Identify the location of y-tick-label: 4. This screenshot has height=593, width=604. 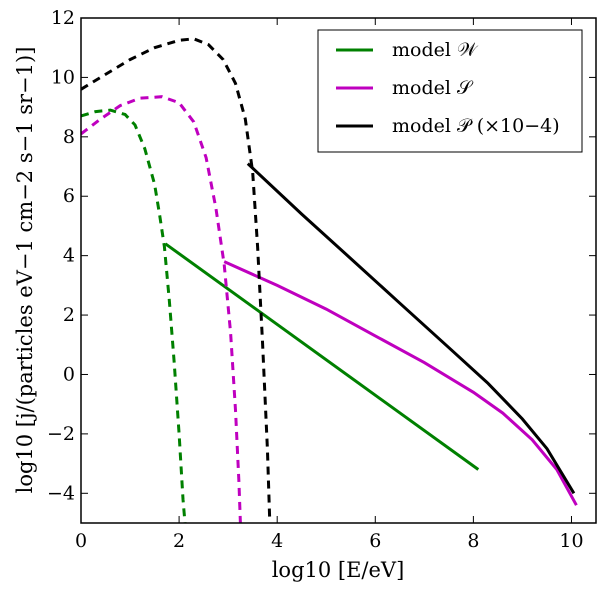
(69, 256).